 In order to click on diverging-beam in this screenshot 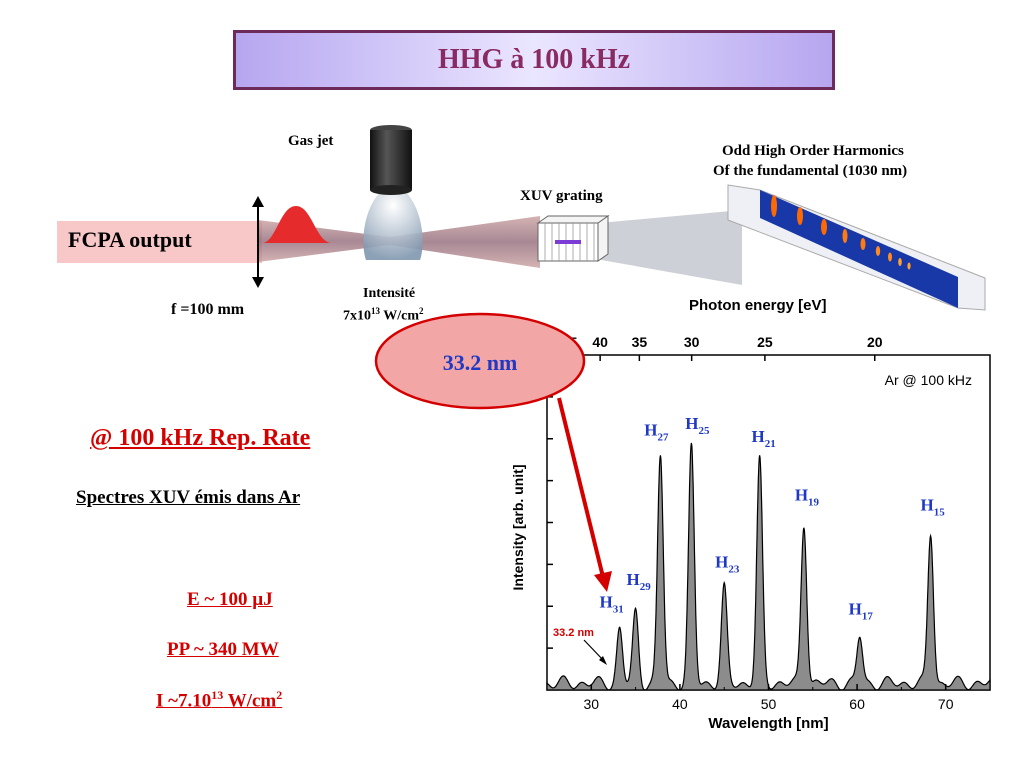, I will do `click(465, 242)`.